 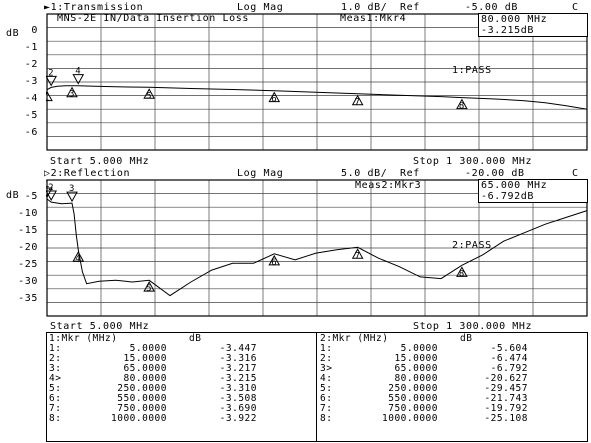 What do you see at coordinates (424, 389) in the screenshot?
I see `marker-table-row: 5: 250.0000 -29.457` at bounding box center [424, 389].